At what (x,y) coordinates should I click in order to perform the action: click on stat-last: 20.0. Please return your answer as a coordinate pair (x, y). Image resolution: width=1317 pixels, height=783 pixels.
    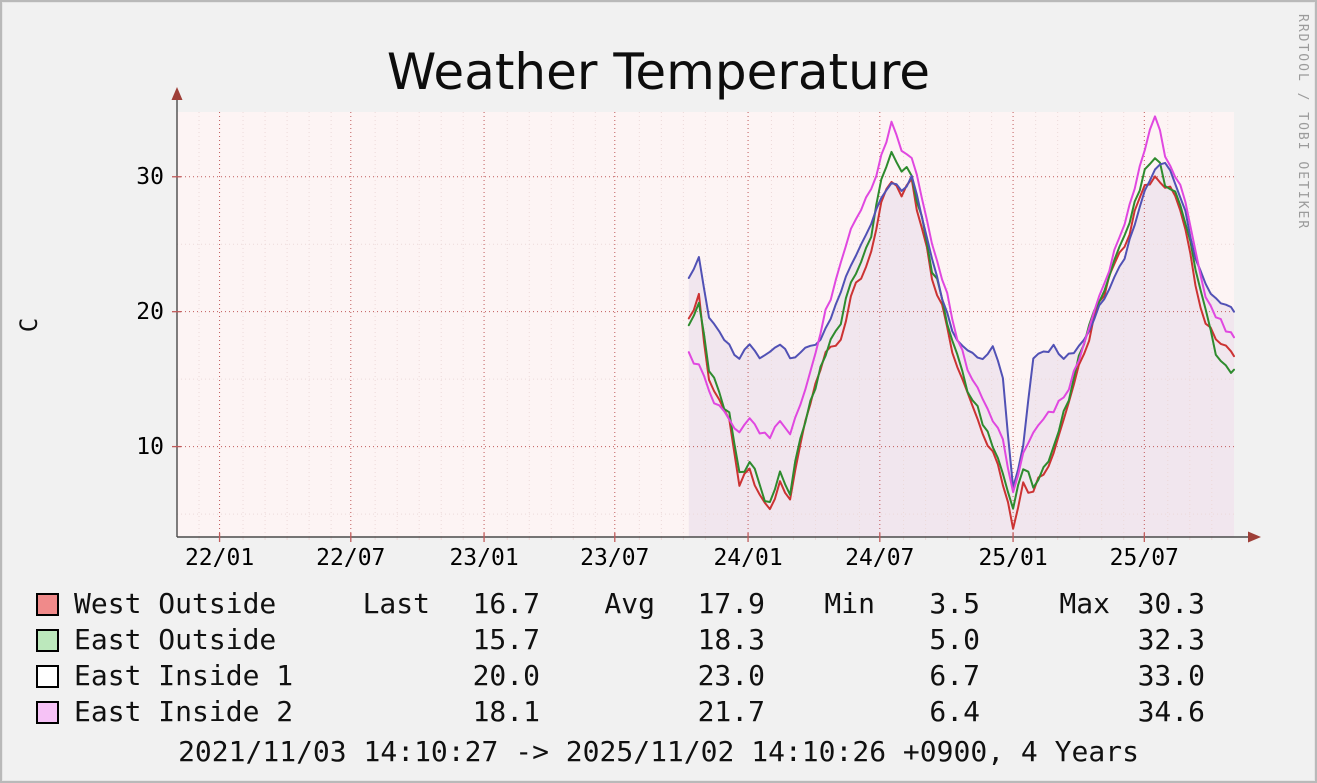
    Looking at the image, I should click on (506, 675).